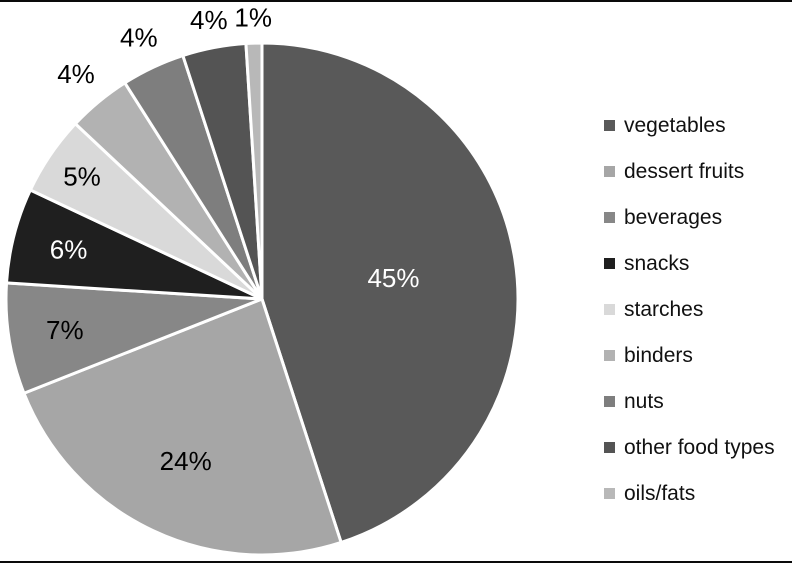 This screenshot has width=792, height=563. I want to click on pie-slice-oils-fats, so click(254, 170).